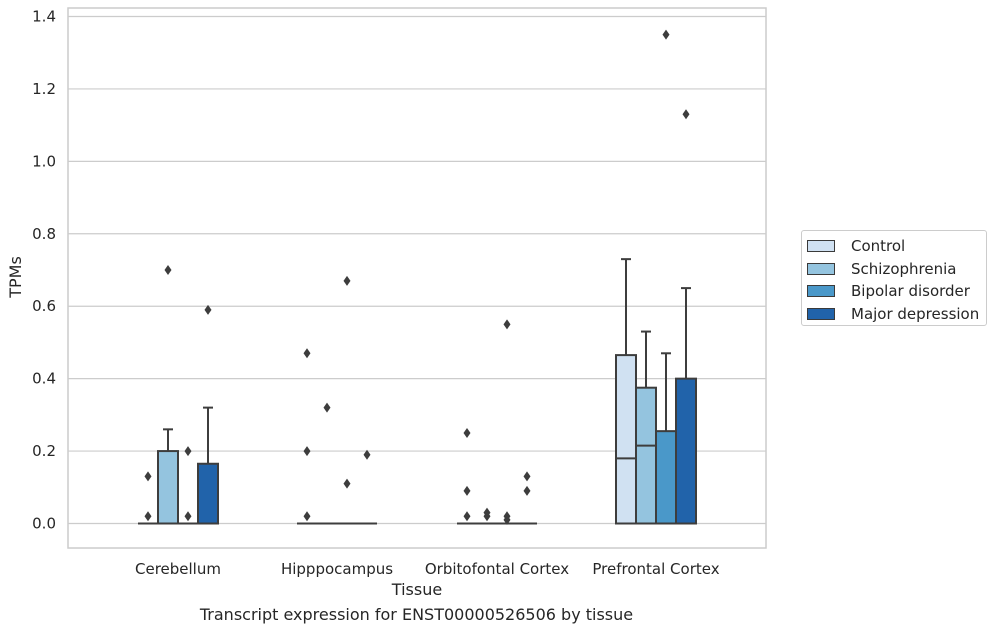 The width and height of the screenshot is (997, 634). I want to click on legend-item: Major depression, so click(896, 314).